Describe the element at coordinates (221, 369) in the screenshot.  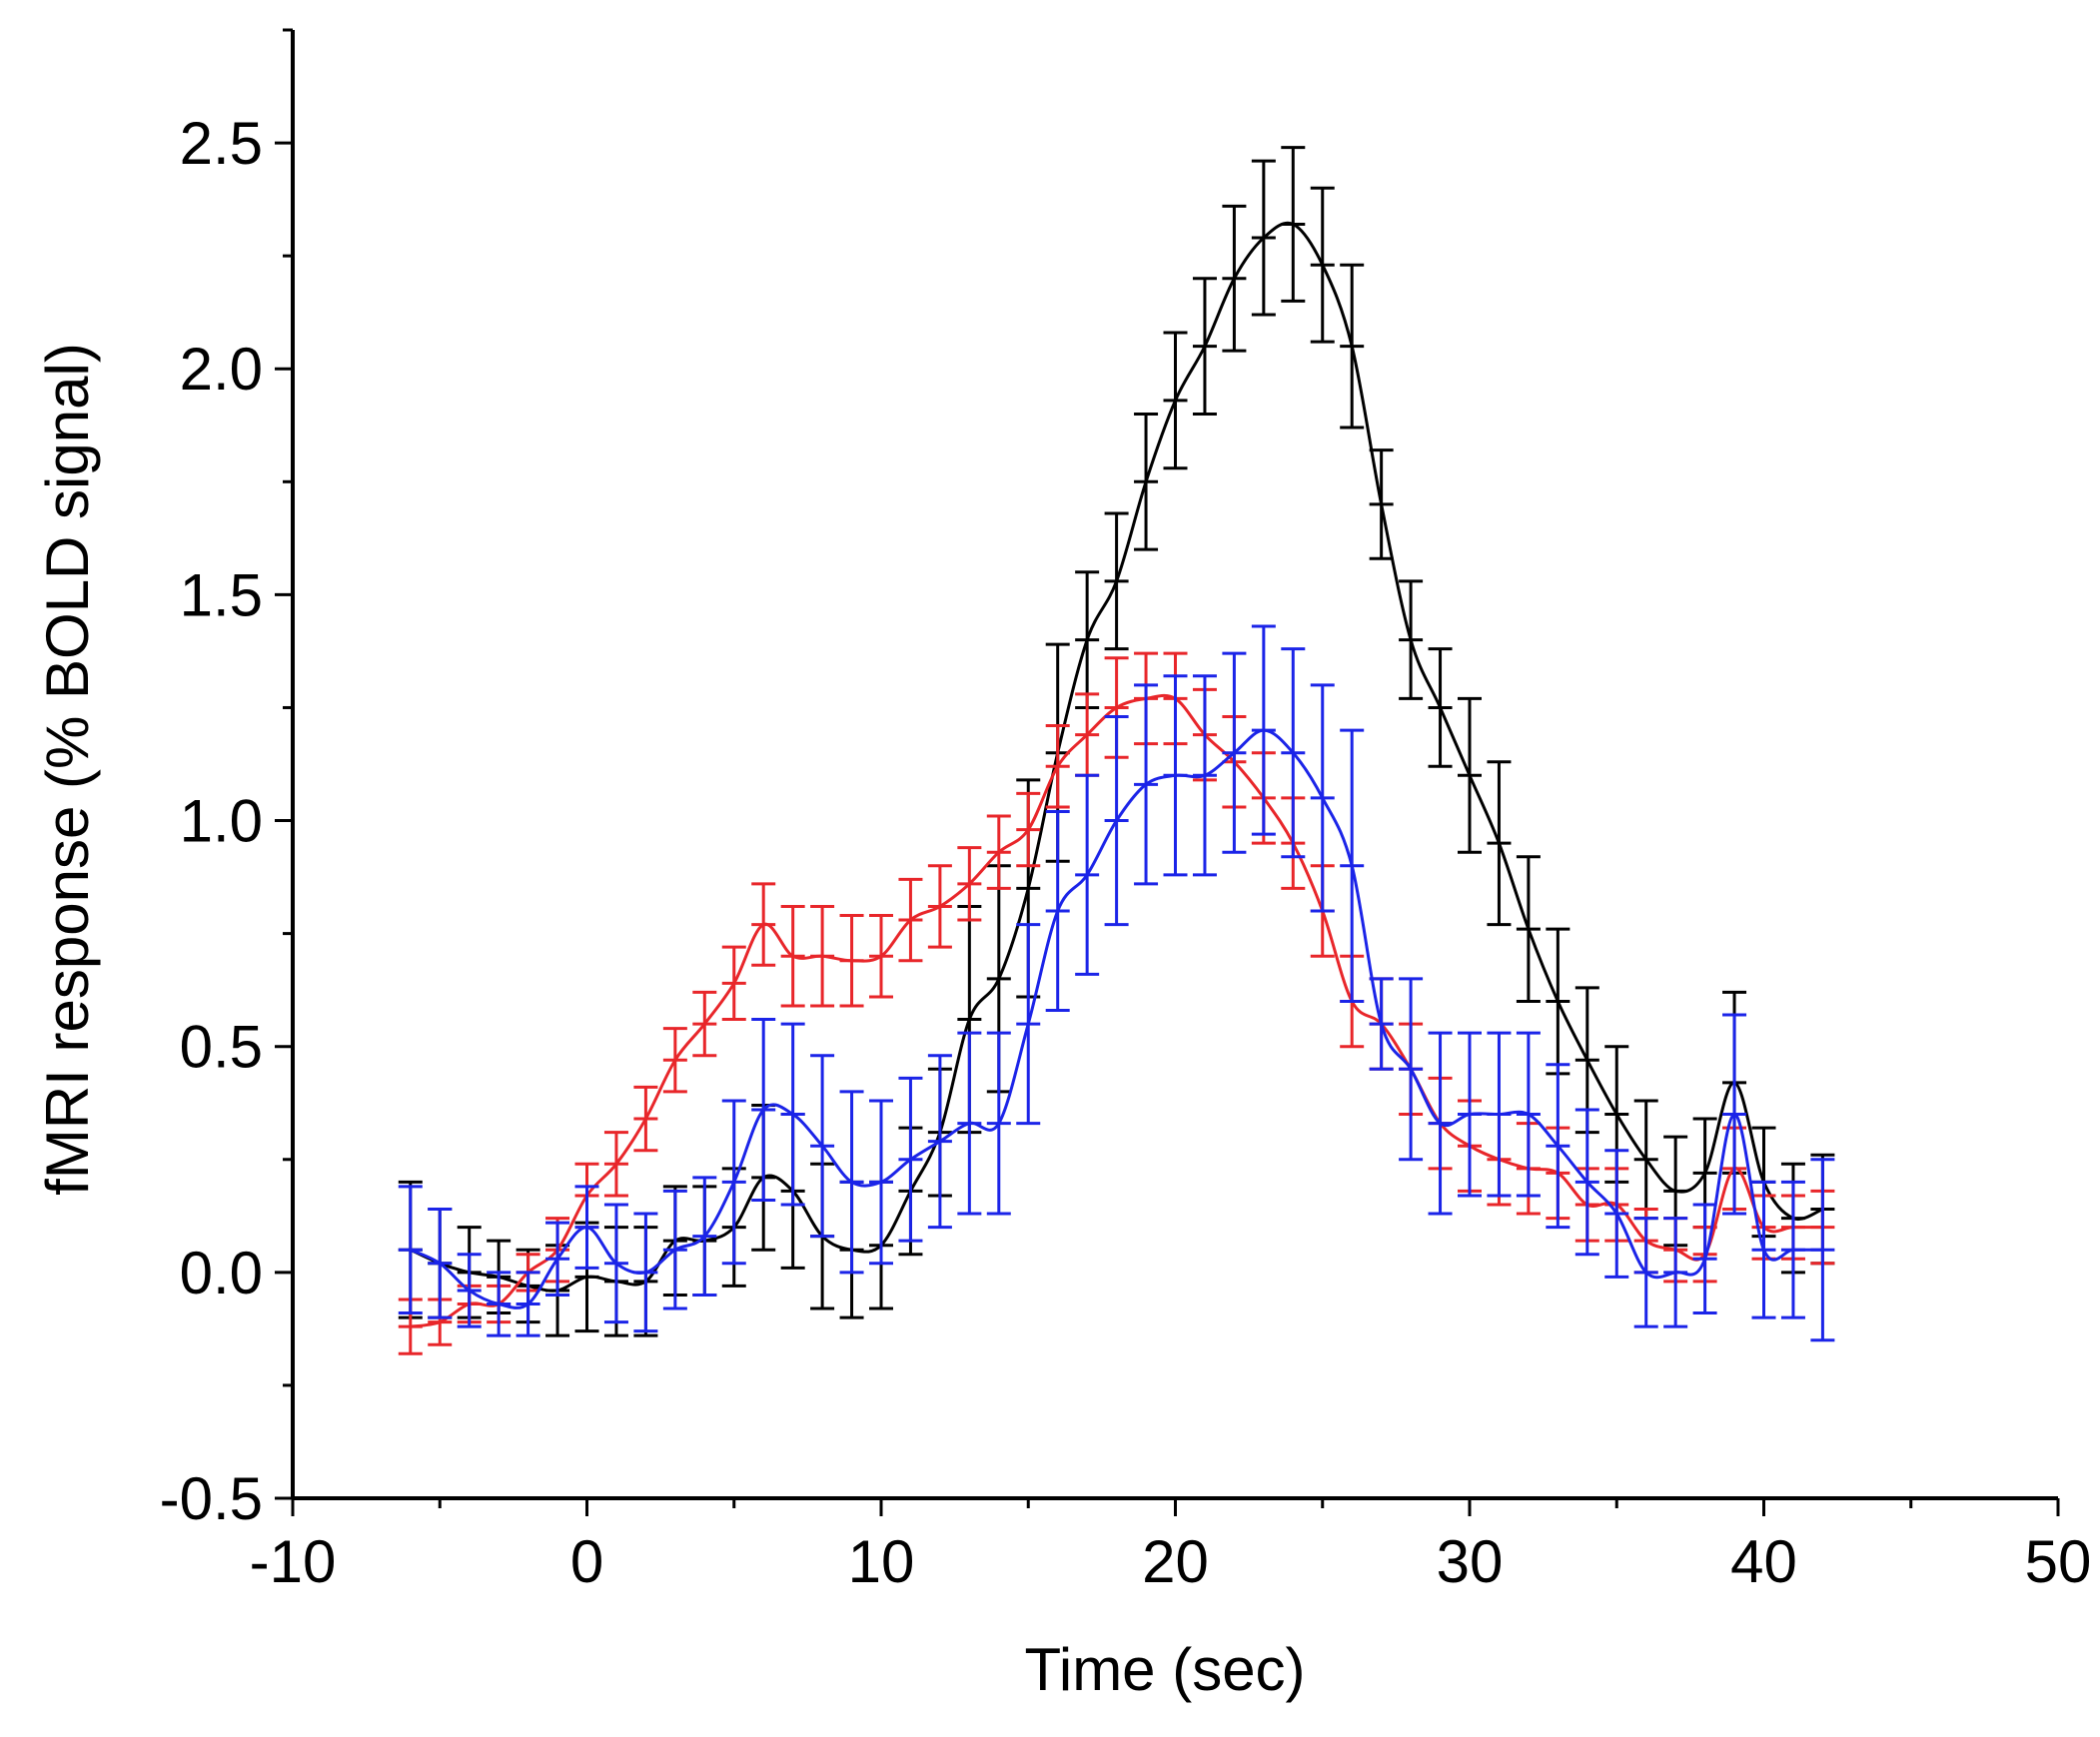
I see `y-tick-label: 2.0` at that location.